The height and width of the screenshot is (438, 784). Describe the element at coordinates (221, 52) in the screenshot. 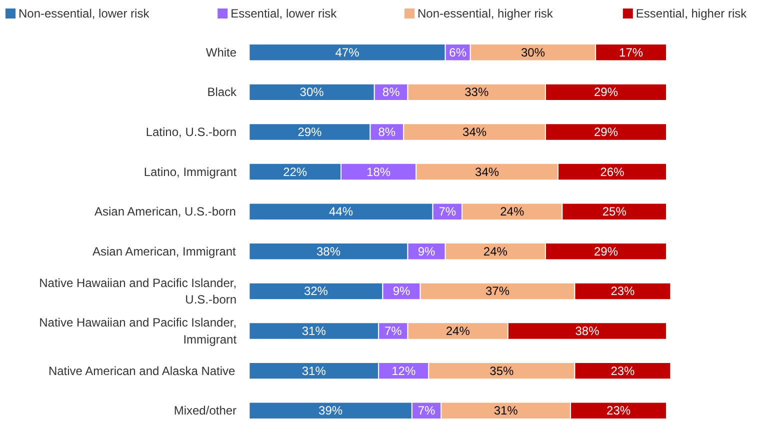

I see `y-tick-label: White` at that location.